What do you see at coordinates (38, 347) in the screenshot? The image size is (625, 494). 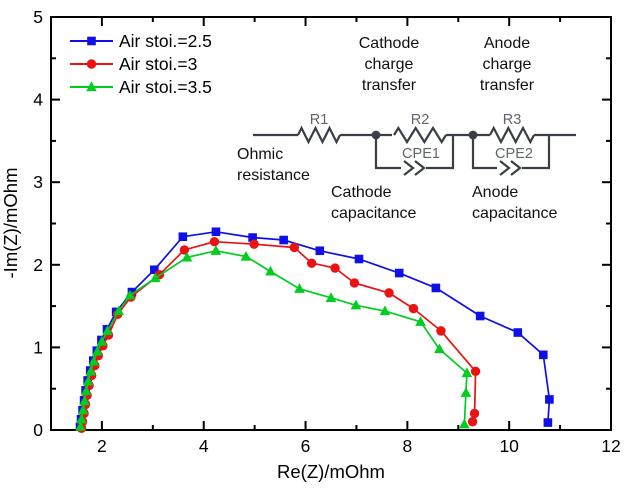 I see `y-tick-label: 1` at bounding box center [38, 347].